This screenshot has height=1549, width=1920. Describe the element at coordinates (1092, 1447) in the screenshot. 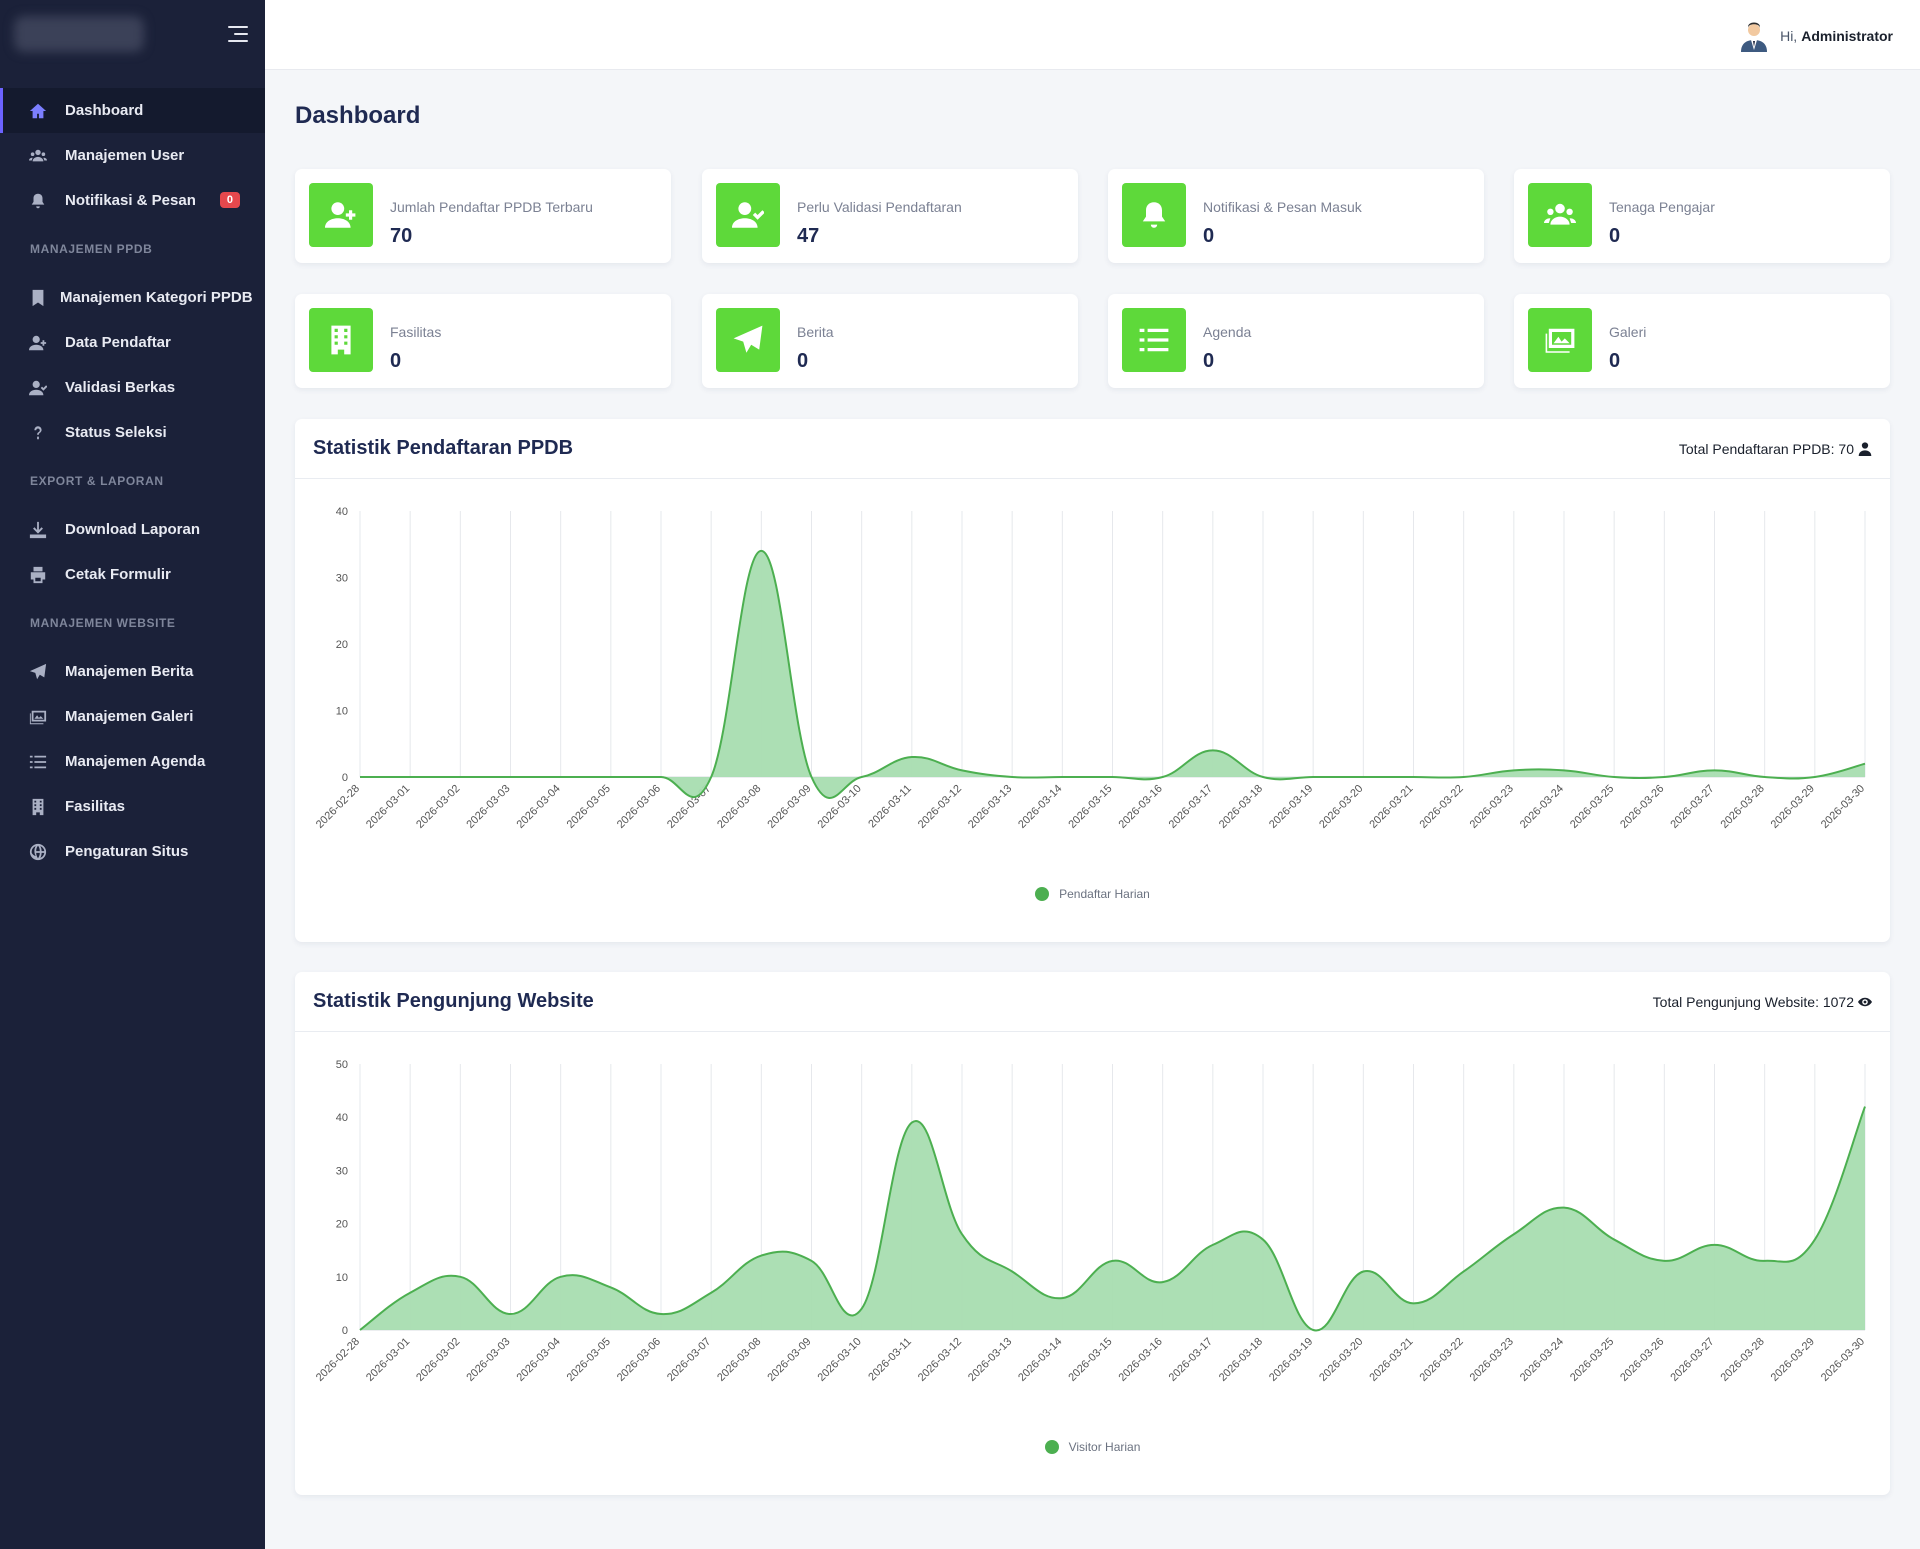

I see `chart-legend: Visitor Harian` at that location.